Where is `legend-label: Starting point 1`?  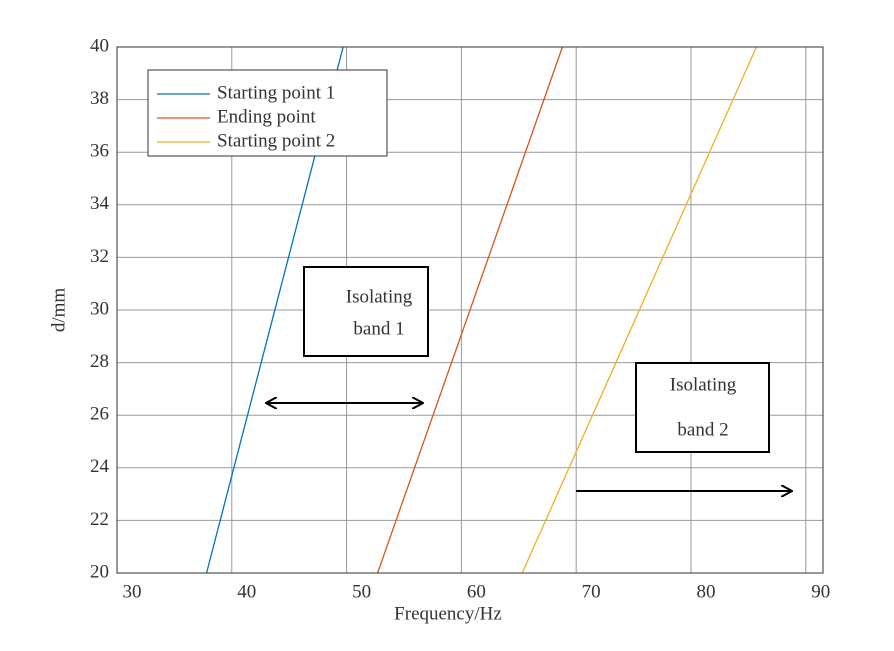
legend-label: Starting point 1 is located at coordinates (276, 92).